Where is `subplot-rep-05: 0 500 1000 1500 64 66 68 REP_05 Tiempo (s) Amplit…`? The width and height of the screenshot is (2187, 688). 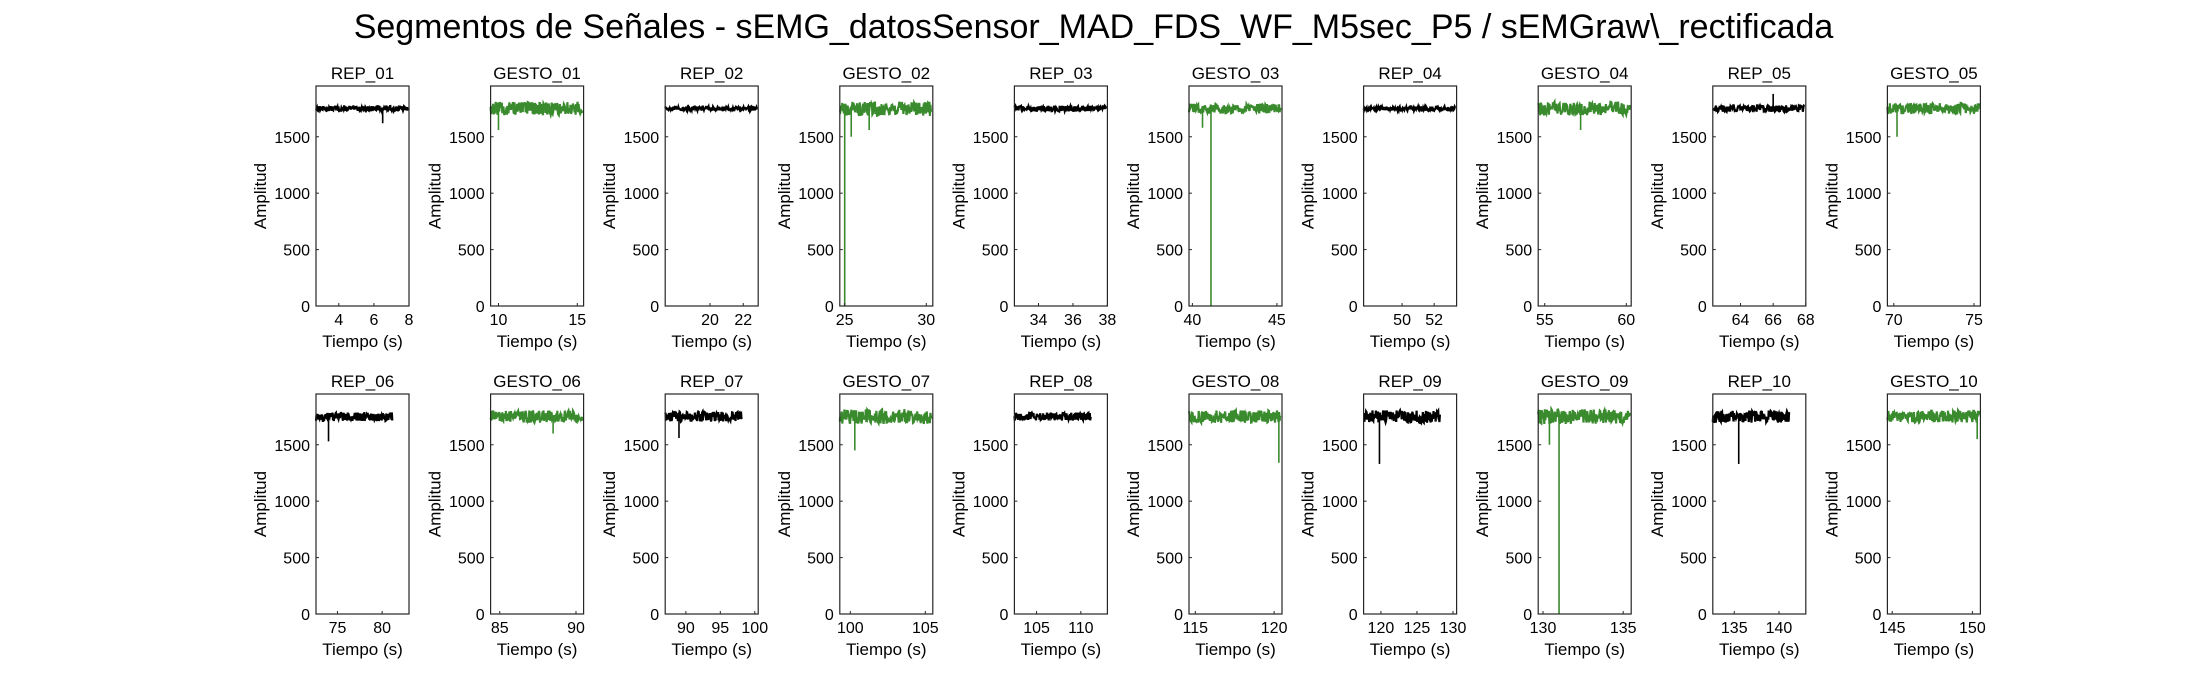 subplot-rep-05: 0 500 1000 1500 64 66 68 REP_05 Tiempo (s) Amplit… is located at coordinates (1731, 207).